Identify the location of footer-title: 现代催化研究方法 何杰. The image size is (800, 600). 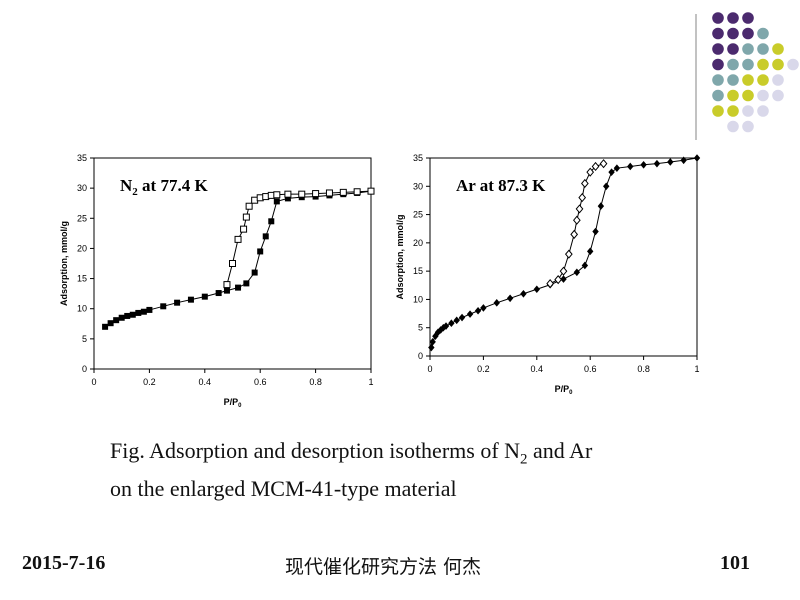
(383, 567).